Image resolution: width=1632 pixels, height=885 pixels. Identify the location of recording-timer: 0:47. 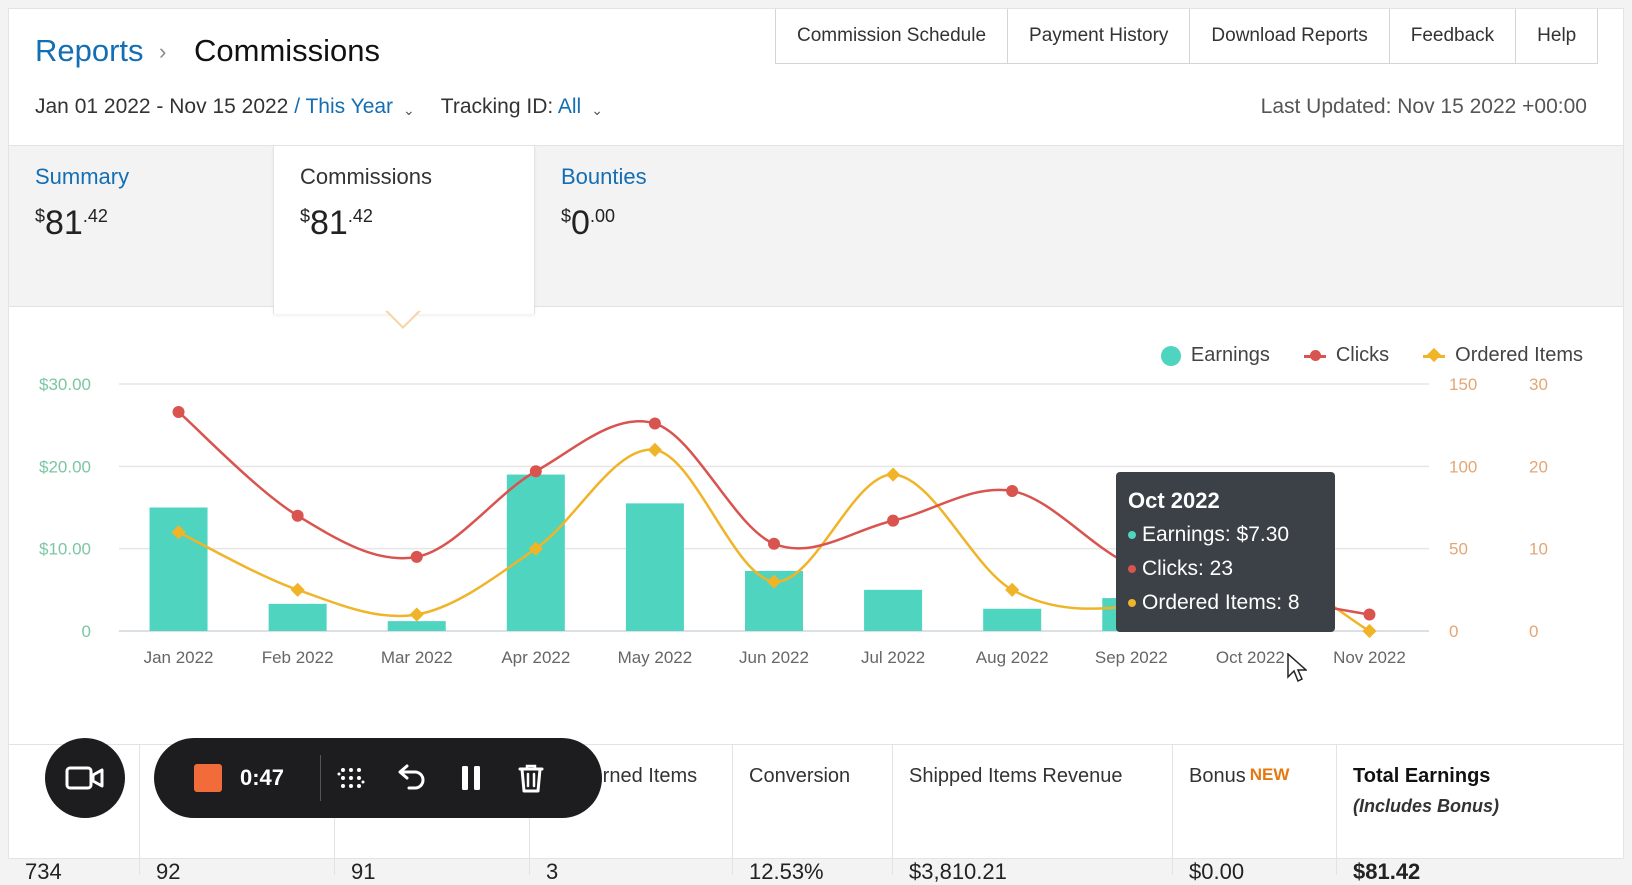
(262, 777).